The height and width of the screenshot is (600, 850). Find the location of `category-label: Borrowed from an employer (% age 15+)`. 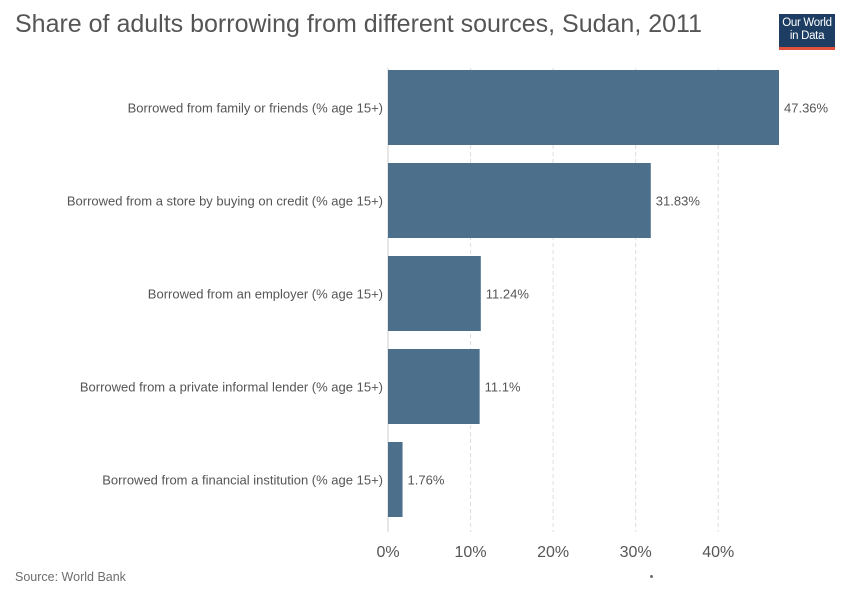

category-label: Borrowed from an employer (% age 15+) is located at coordinates (265, 294).